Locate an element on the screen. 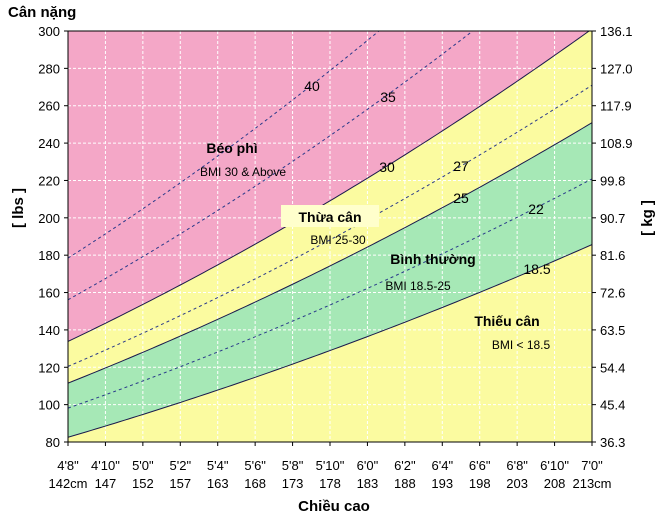 The image size is (668, 520). x-tick-label-ftin: 4'8" is located at coordinates (68, 465).